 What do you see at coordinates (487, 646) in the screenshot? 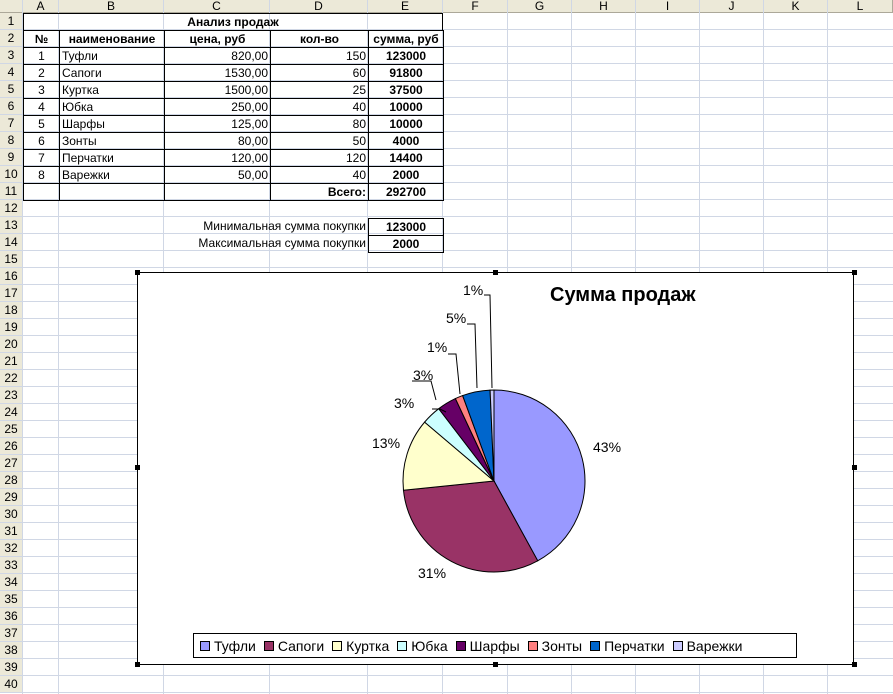
I see `legend-item: Шарфы` at bounding box center [487, 646].